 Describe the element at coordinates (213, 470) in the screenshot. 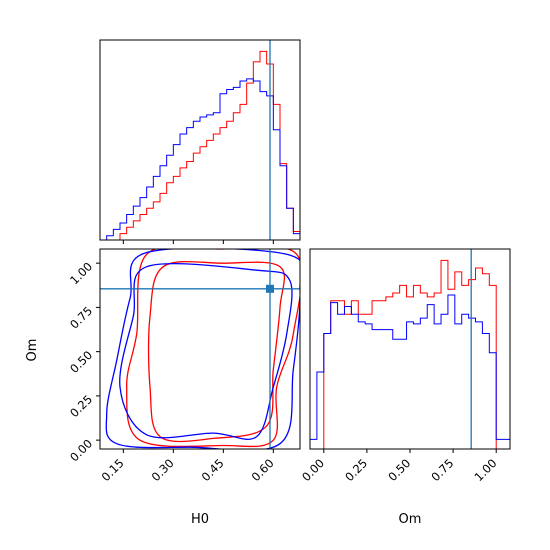

I see `x-tick-label: 0.45` at that location.